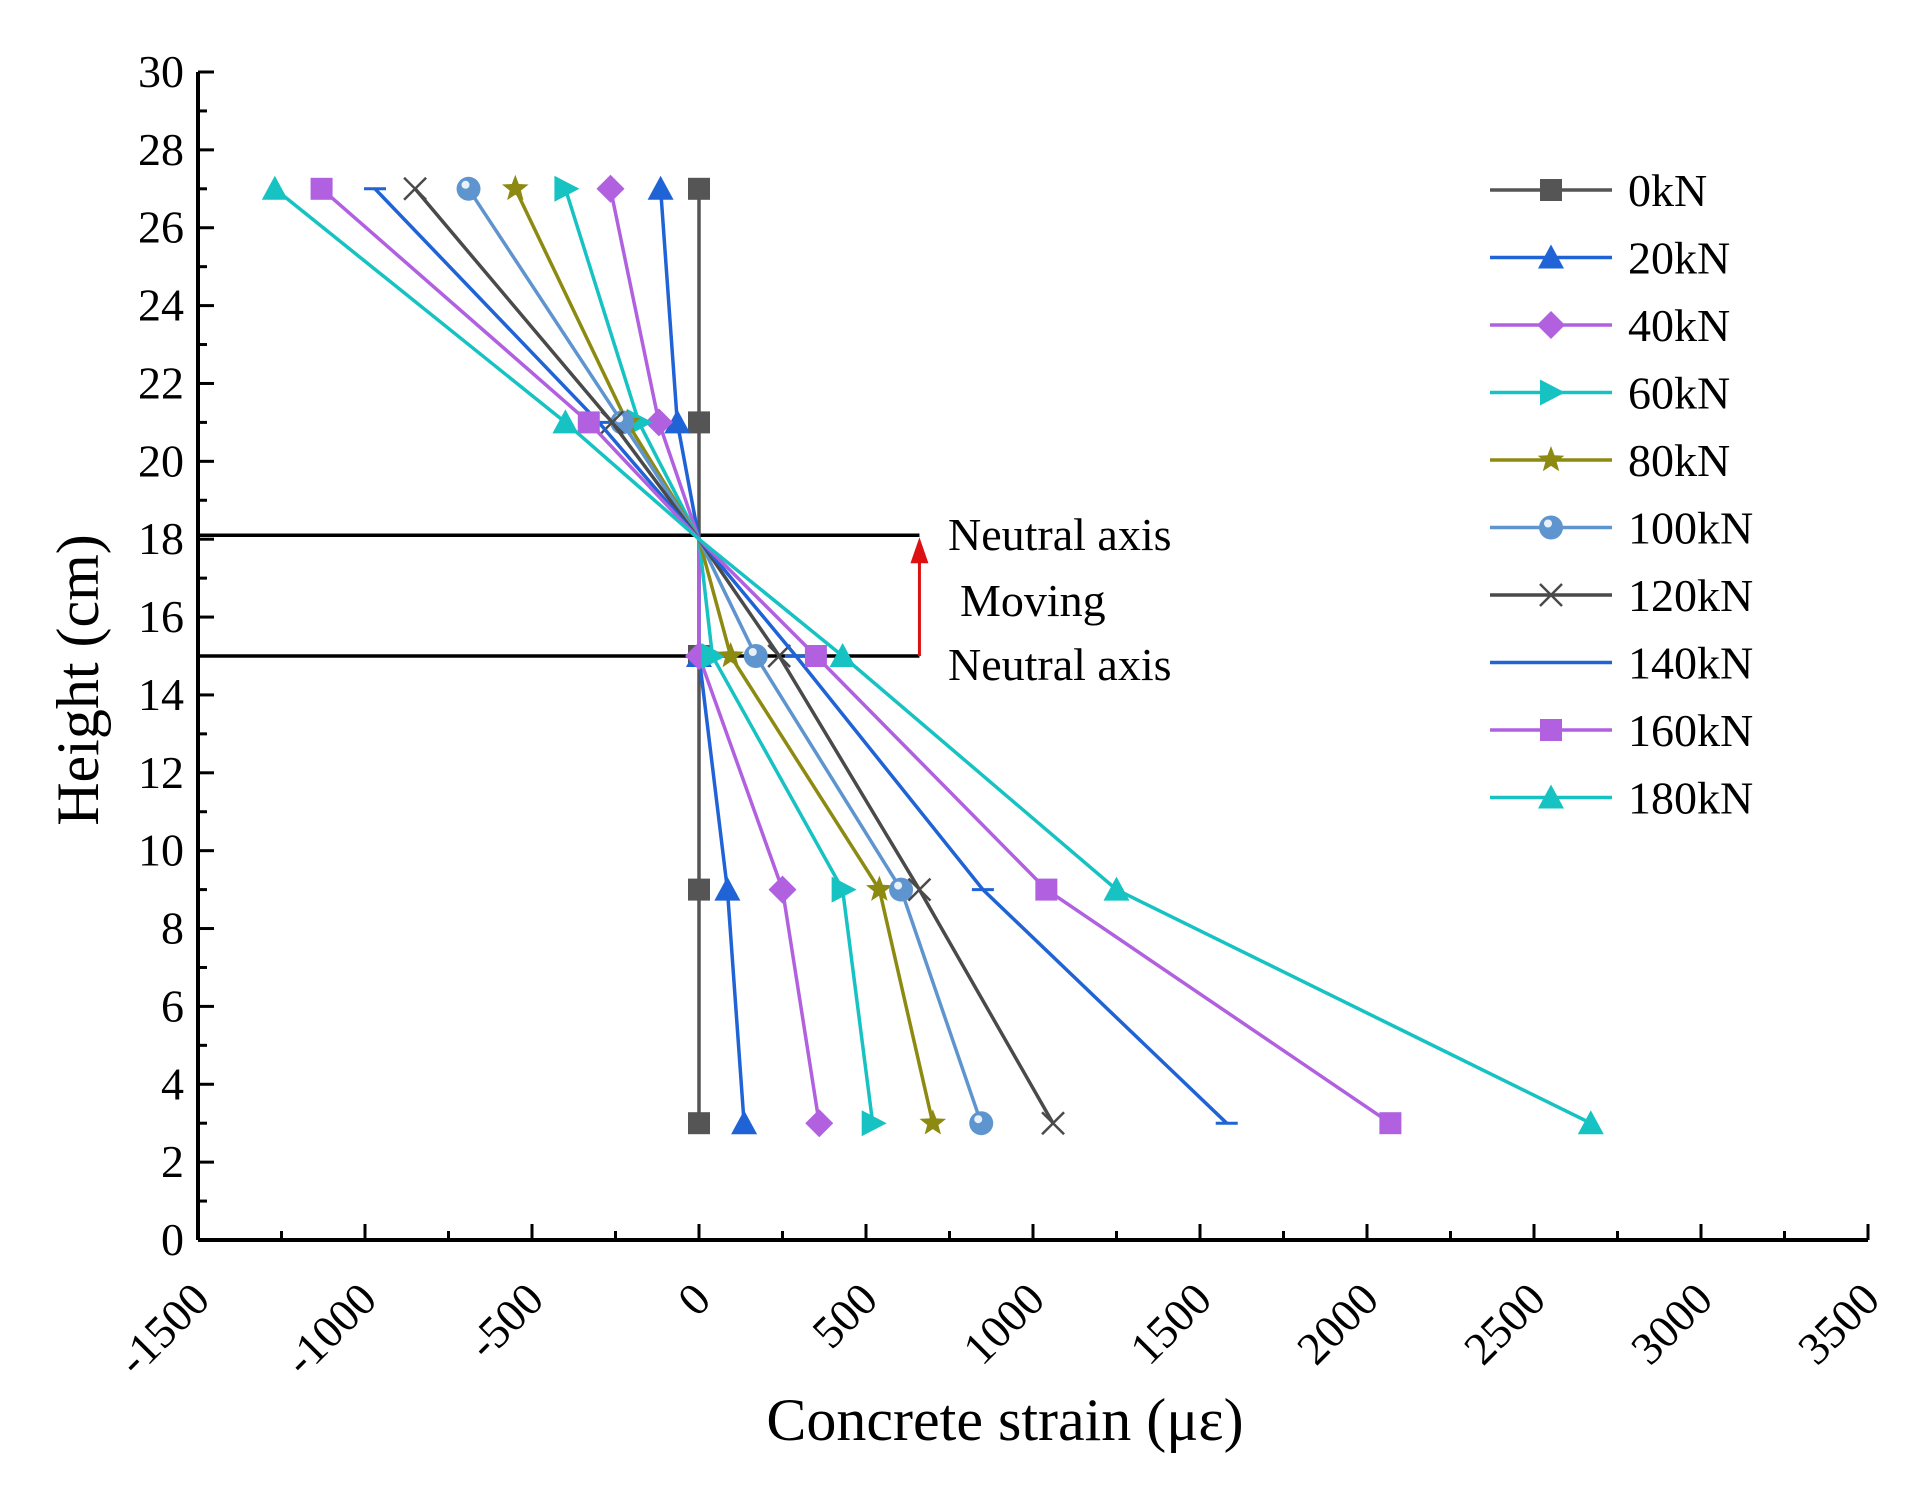 The height and width of the screenshot is (1485, 1932). What do you see at coordinates (1690, 528) in the screenshot?
I see `legend-label: 100kN` at bounding box center [1690, 528].